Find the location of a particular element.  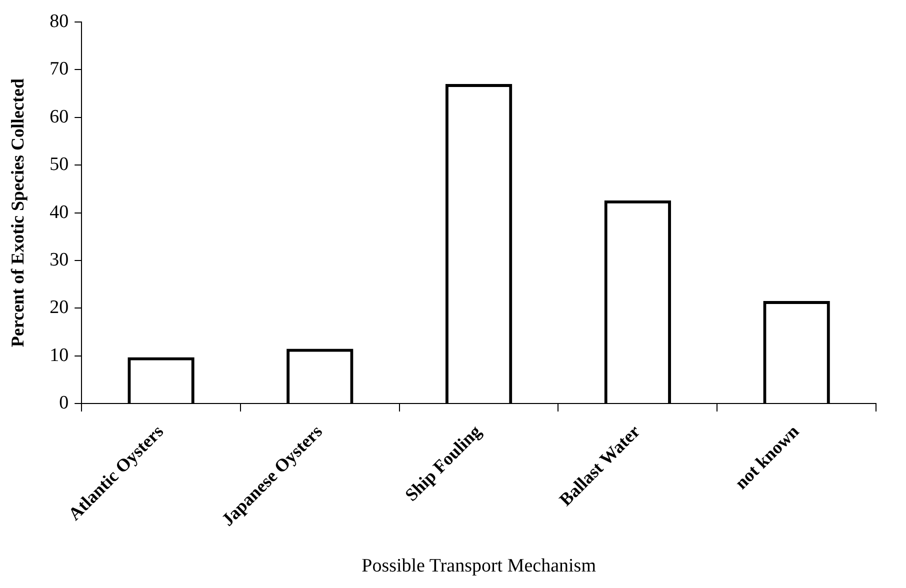

y-tick-label: 60 is located at coordinates (59, 117).